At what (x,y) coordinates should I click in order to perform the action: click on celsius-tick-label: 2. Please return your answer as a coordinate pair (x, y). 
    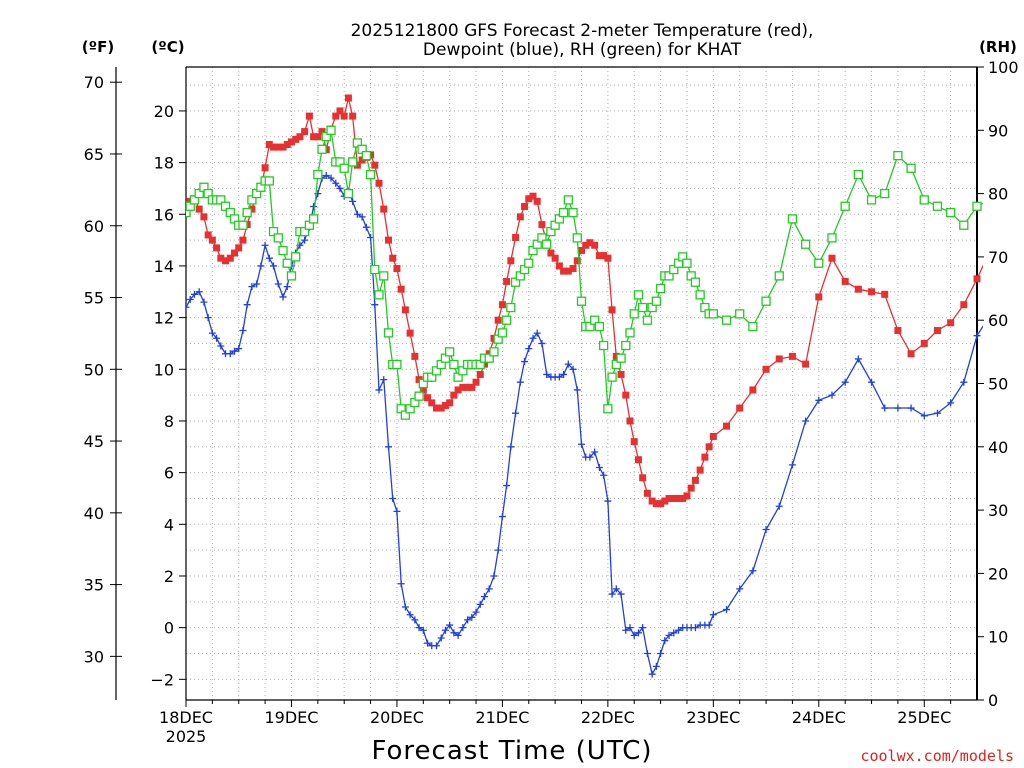
    Looking at the image, I should click on (169, 576).